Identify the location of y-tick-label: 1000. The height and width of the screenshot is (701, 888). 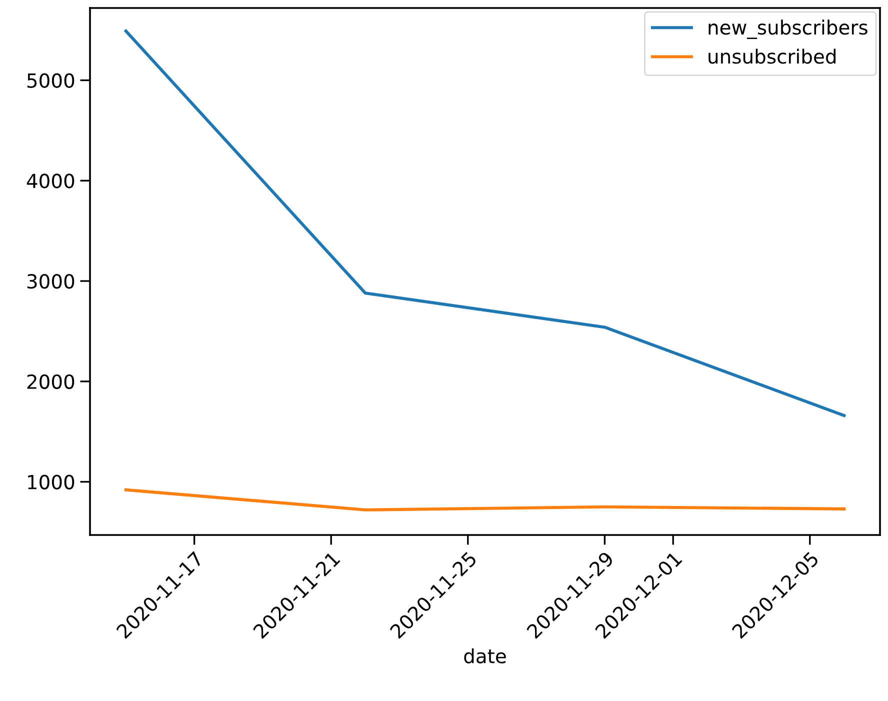
(51, 482).